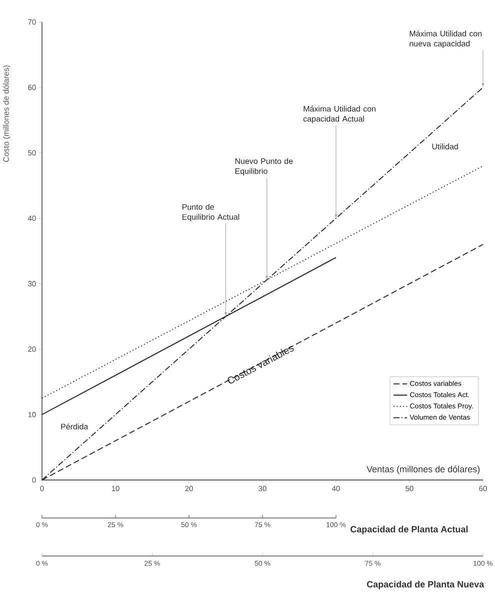  Describe the element at coordinates (339, 115) in the screenshot. I see `annotation: Máxima Utilidad con capacidad Actual` at that location.